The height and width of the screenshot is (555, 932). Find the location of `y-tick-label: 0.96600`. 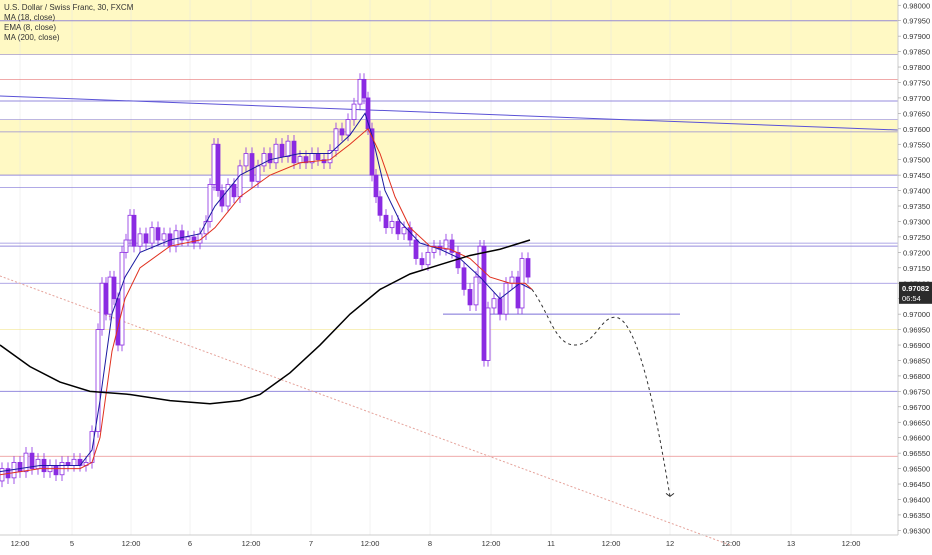

y-tick-label: 0.96600 is located at coordinates (916, 438).